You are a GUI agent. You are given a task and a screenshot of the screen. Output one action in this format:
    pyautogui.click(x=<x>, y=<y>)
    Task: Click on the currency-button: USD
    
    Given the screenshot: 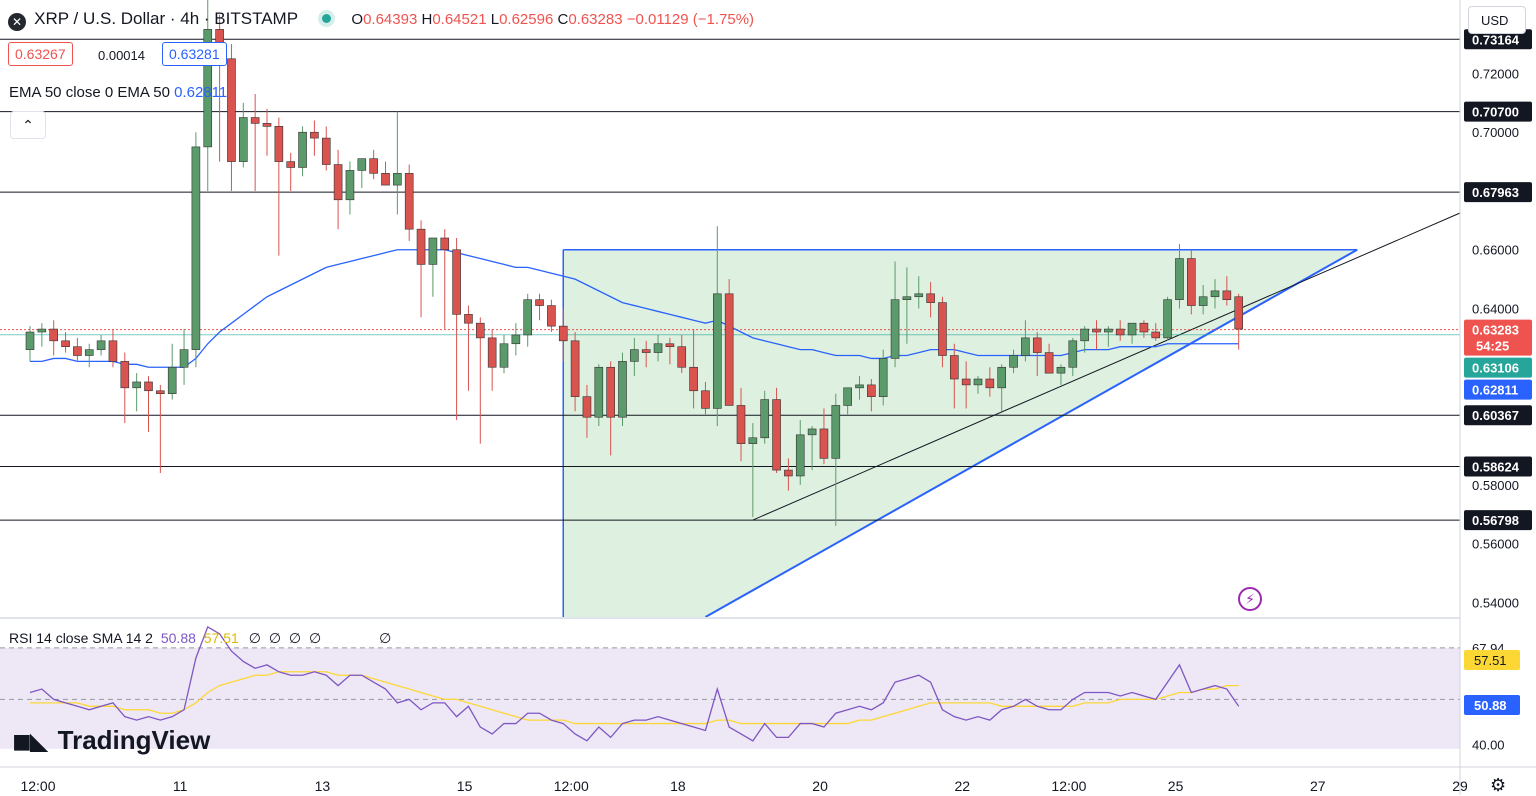 What is the action you would take?
    pyautogui.click(x=1497, y=20)
    